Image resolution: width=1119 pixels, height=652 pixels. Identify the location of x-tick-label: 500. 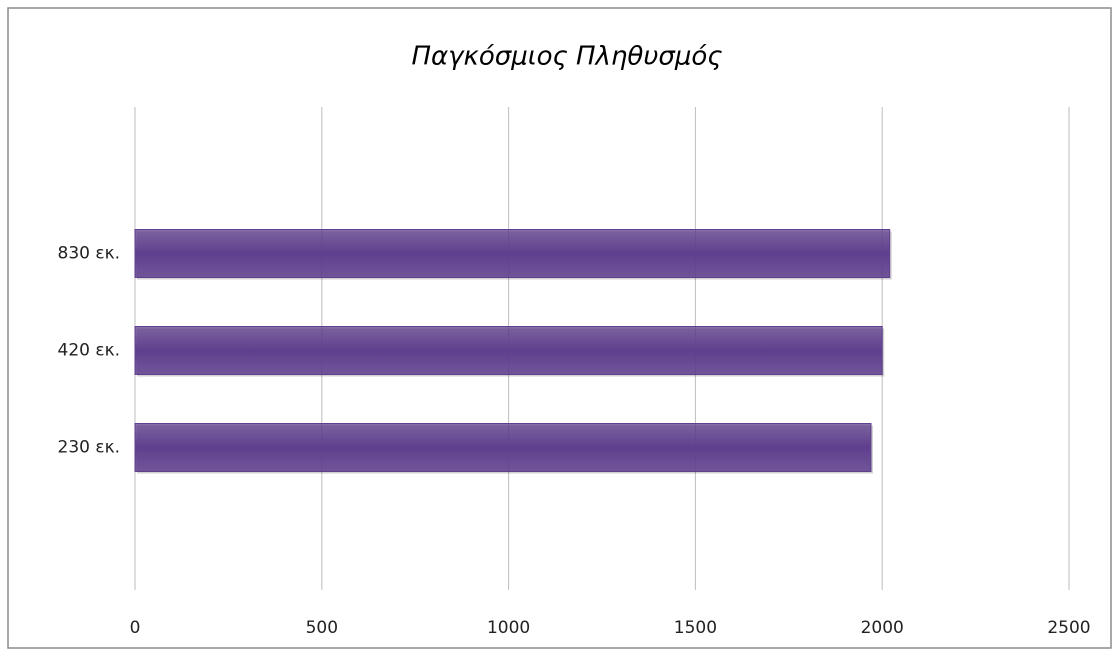
(322, 628).